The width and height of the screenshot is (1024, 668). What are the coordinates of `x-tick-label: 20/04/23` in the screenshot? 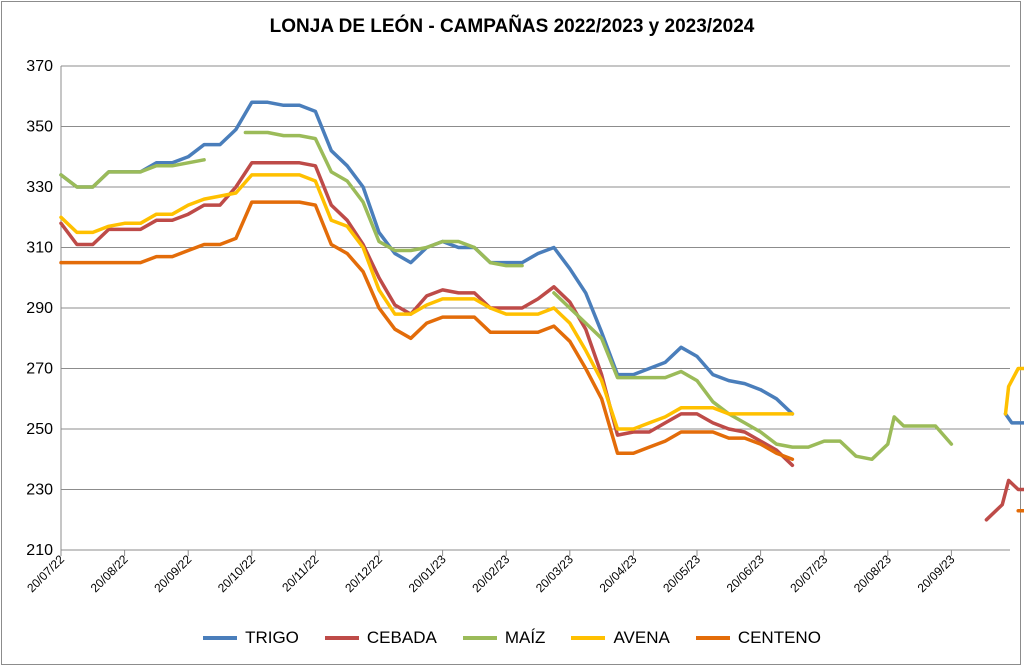 It's located at (618, 573).